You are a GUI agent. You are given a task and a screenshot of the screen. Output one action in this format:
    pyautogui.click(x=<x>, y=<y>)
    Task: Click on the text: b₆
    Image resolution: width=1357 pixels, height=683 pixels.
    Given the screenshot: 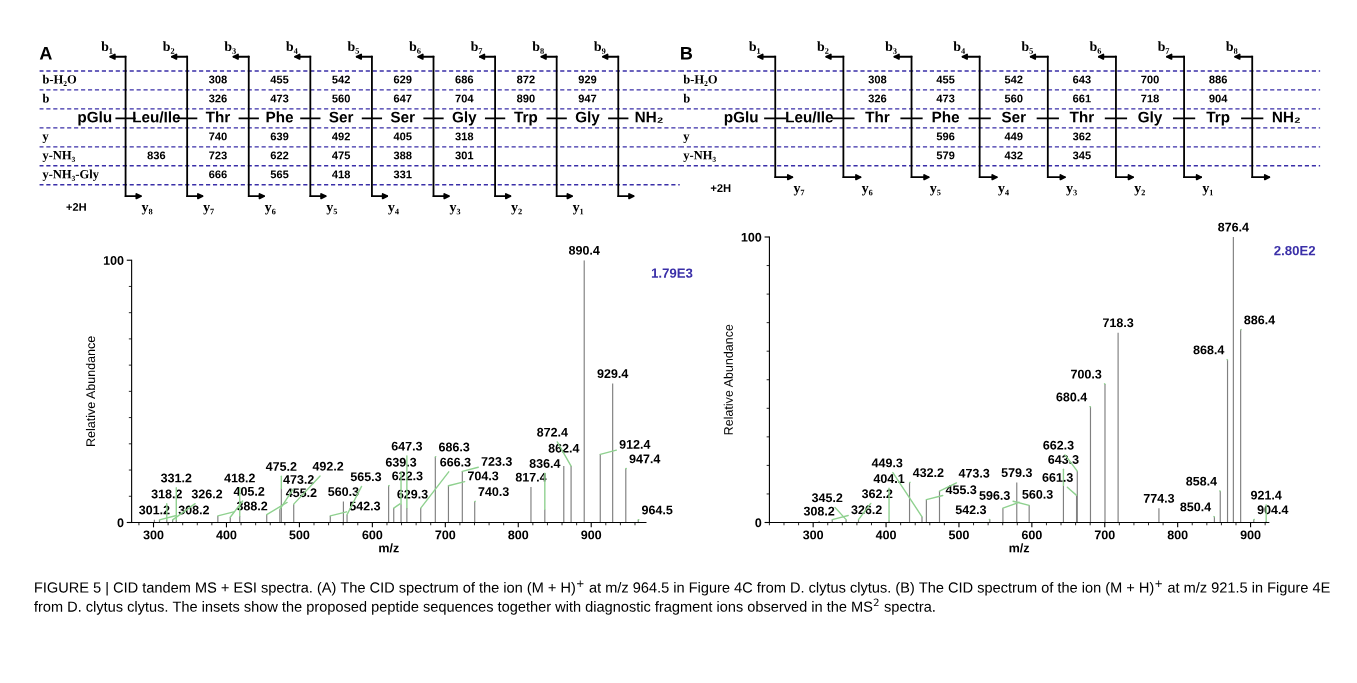 What is the action you would take?
    pyautogui.click(x=1095, y=47)
    